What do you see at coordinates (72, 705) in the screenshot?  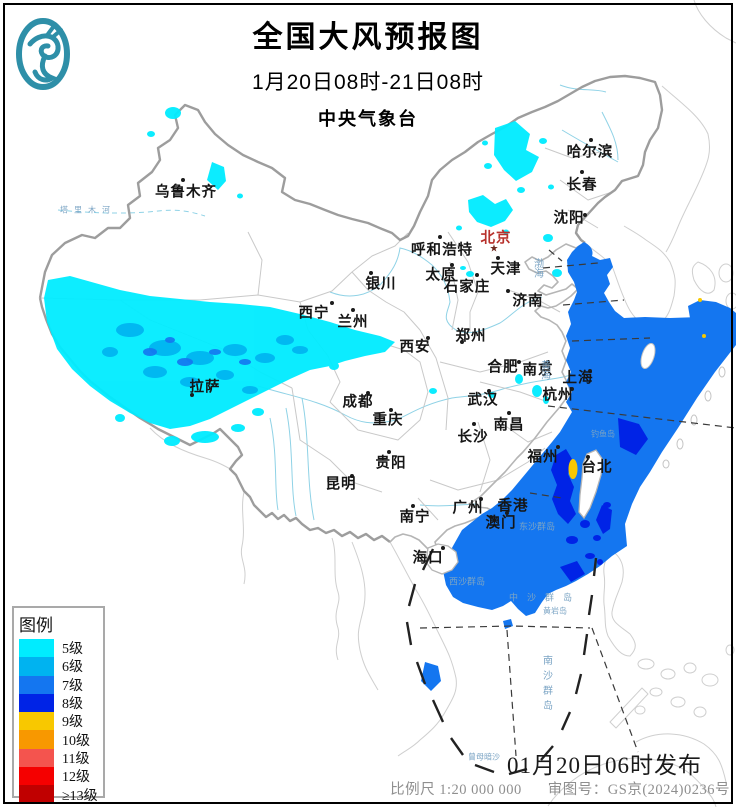 I see `legend-label: 8级` at bounding box center [72, 705].